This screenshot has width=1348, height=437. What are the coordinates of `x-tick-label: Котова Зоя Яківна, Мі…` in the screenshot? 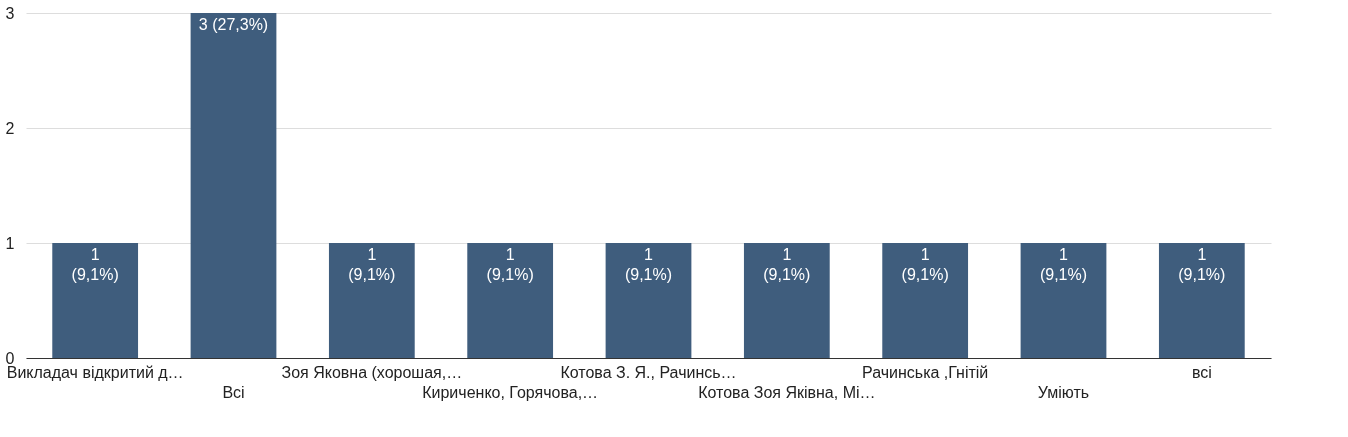 It's located at (787, 392).